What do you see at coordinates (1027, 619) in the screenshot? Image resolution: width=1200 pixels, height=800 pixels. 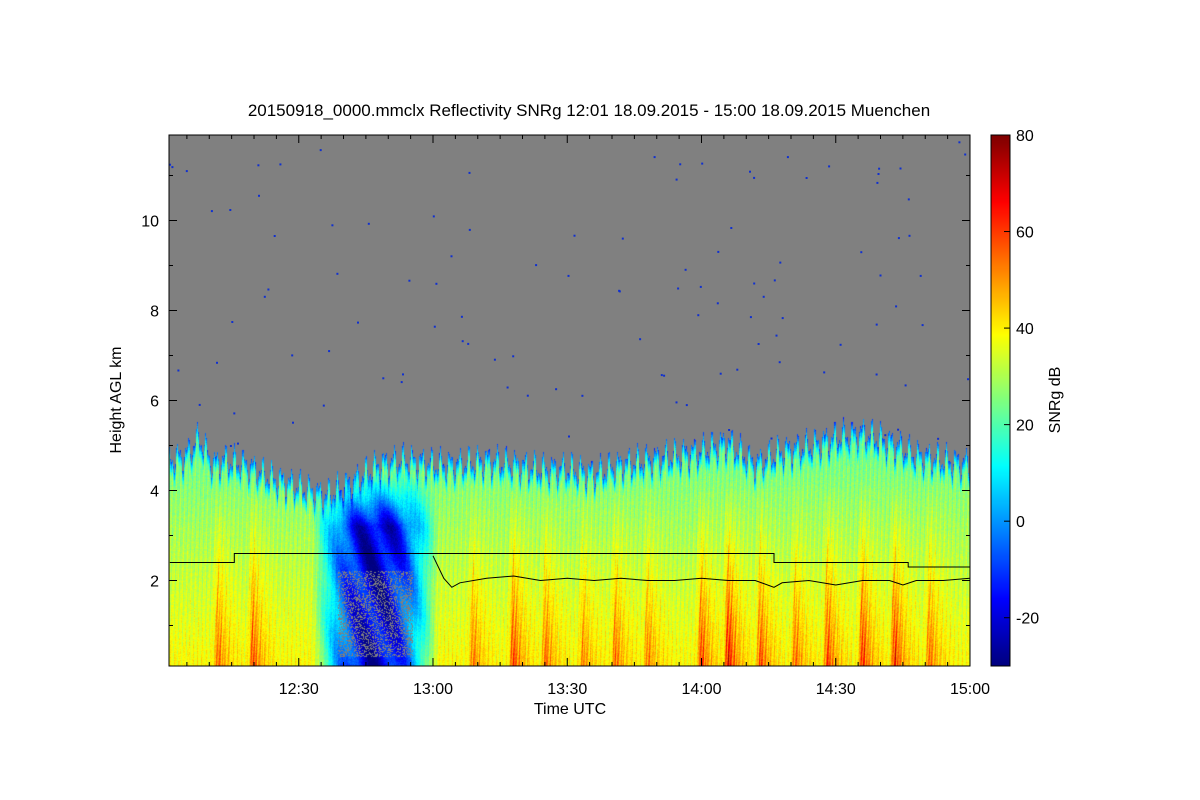 I see `colorbar-tick-label: -20` at bounding box center [1027, 619].